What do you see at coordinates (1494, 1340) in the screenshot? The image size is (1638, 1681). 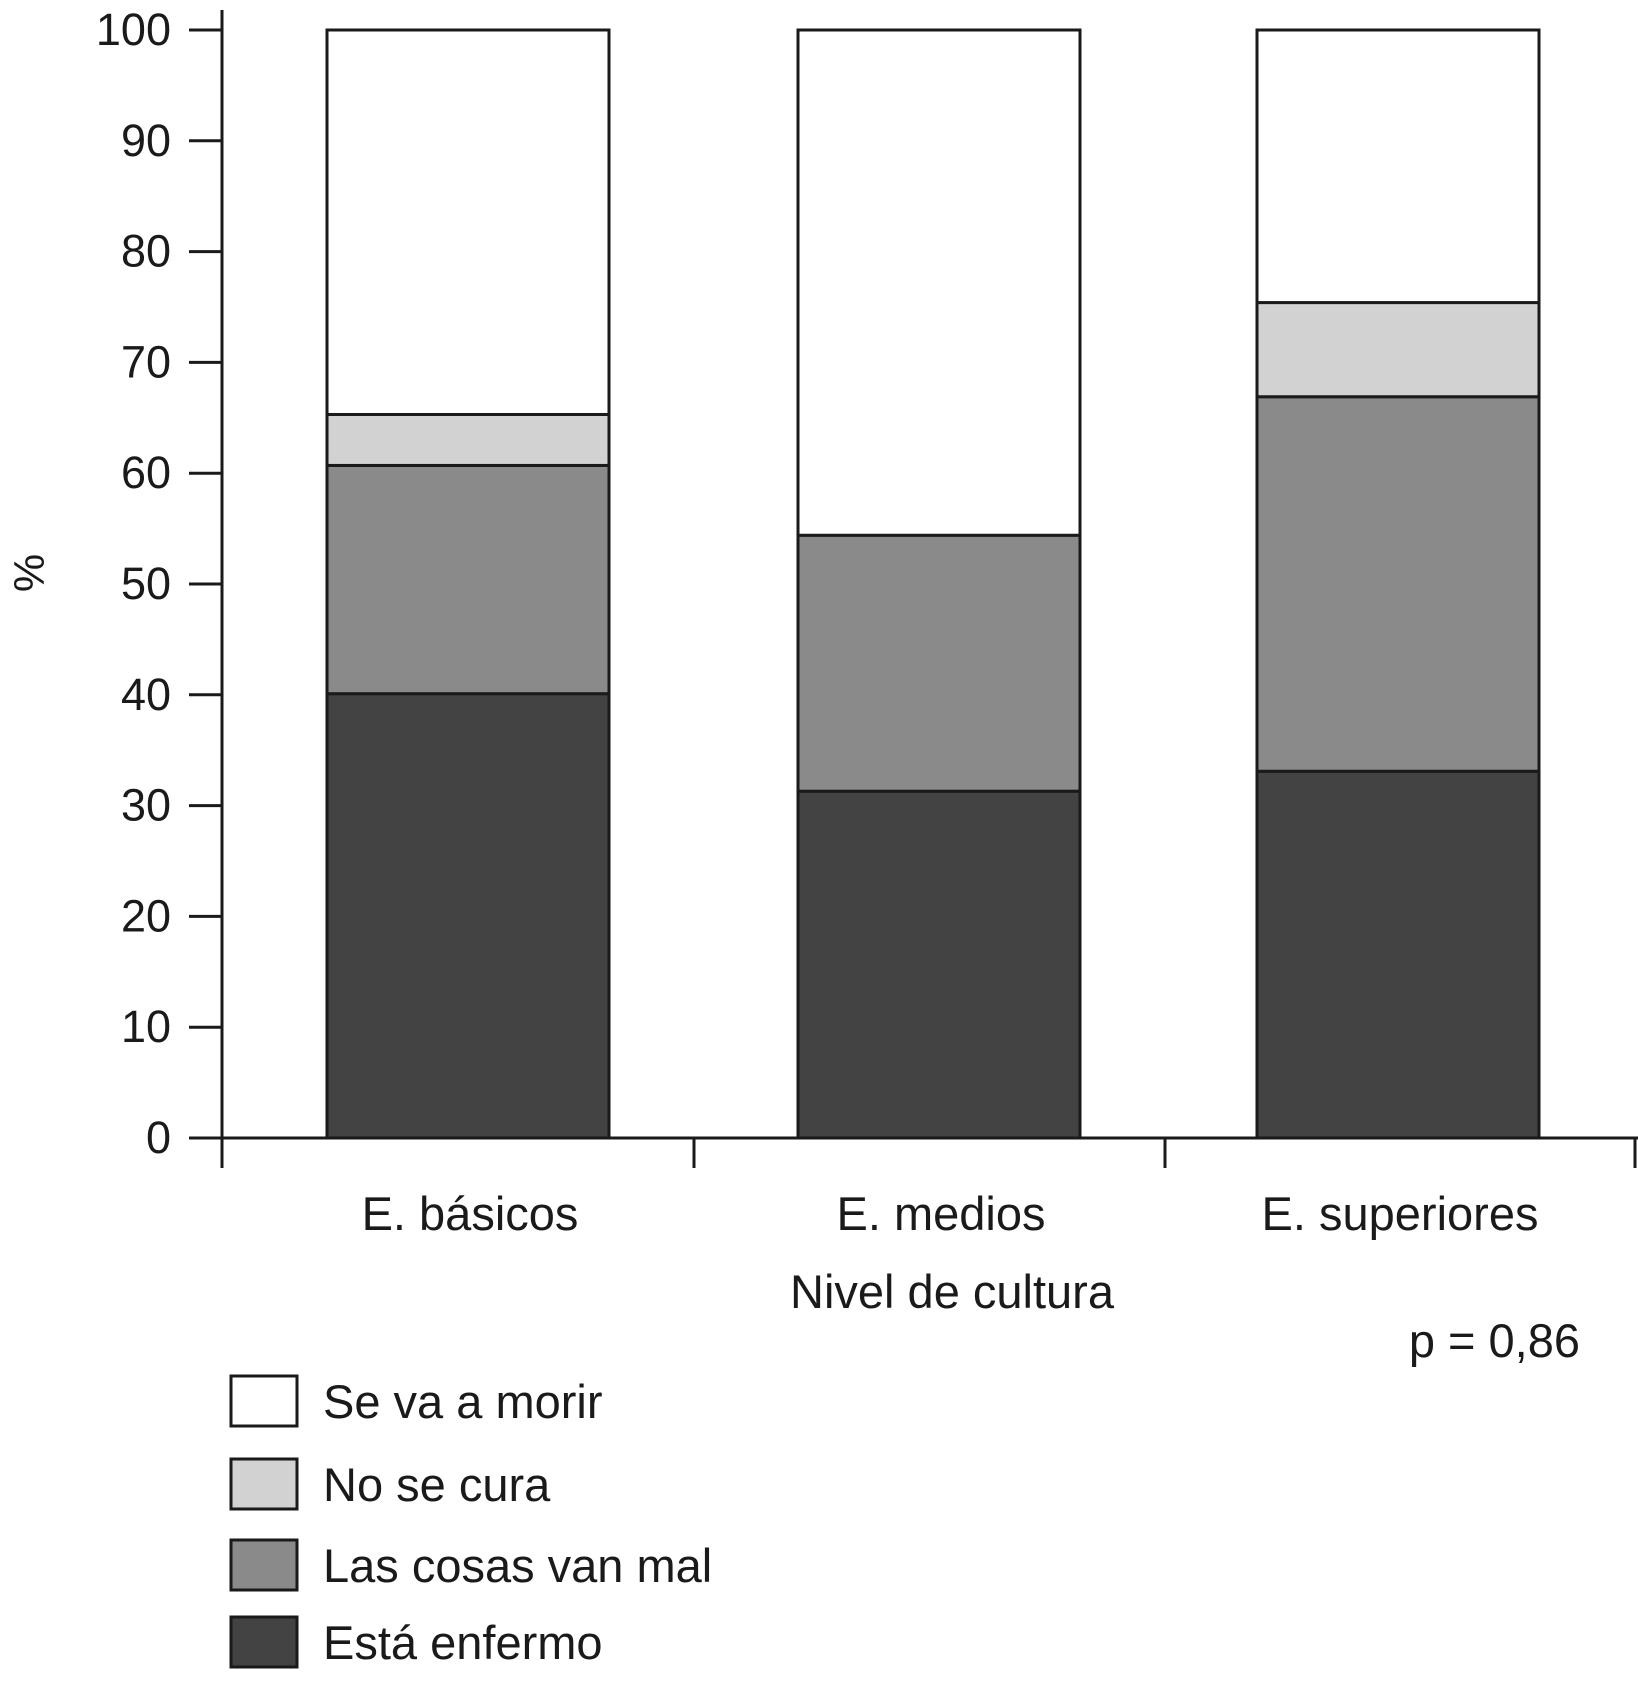 I see `p-value-annotation: p = 0,86` at bounding box center [1494, 1340].